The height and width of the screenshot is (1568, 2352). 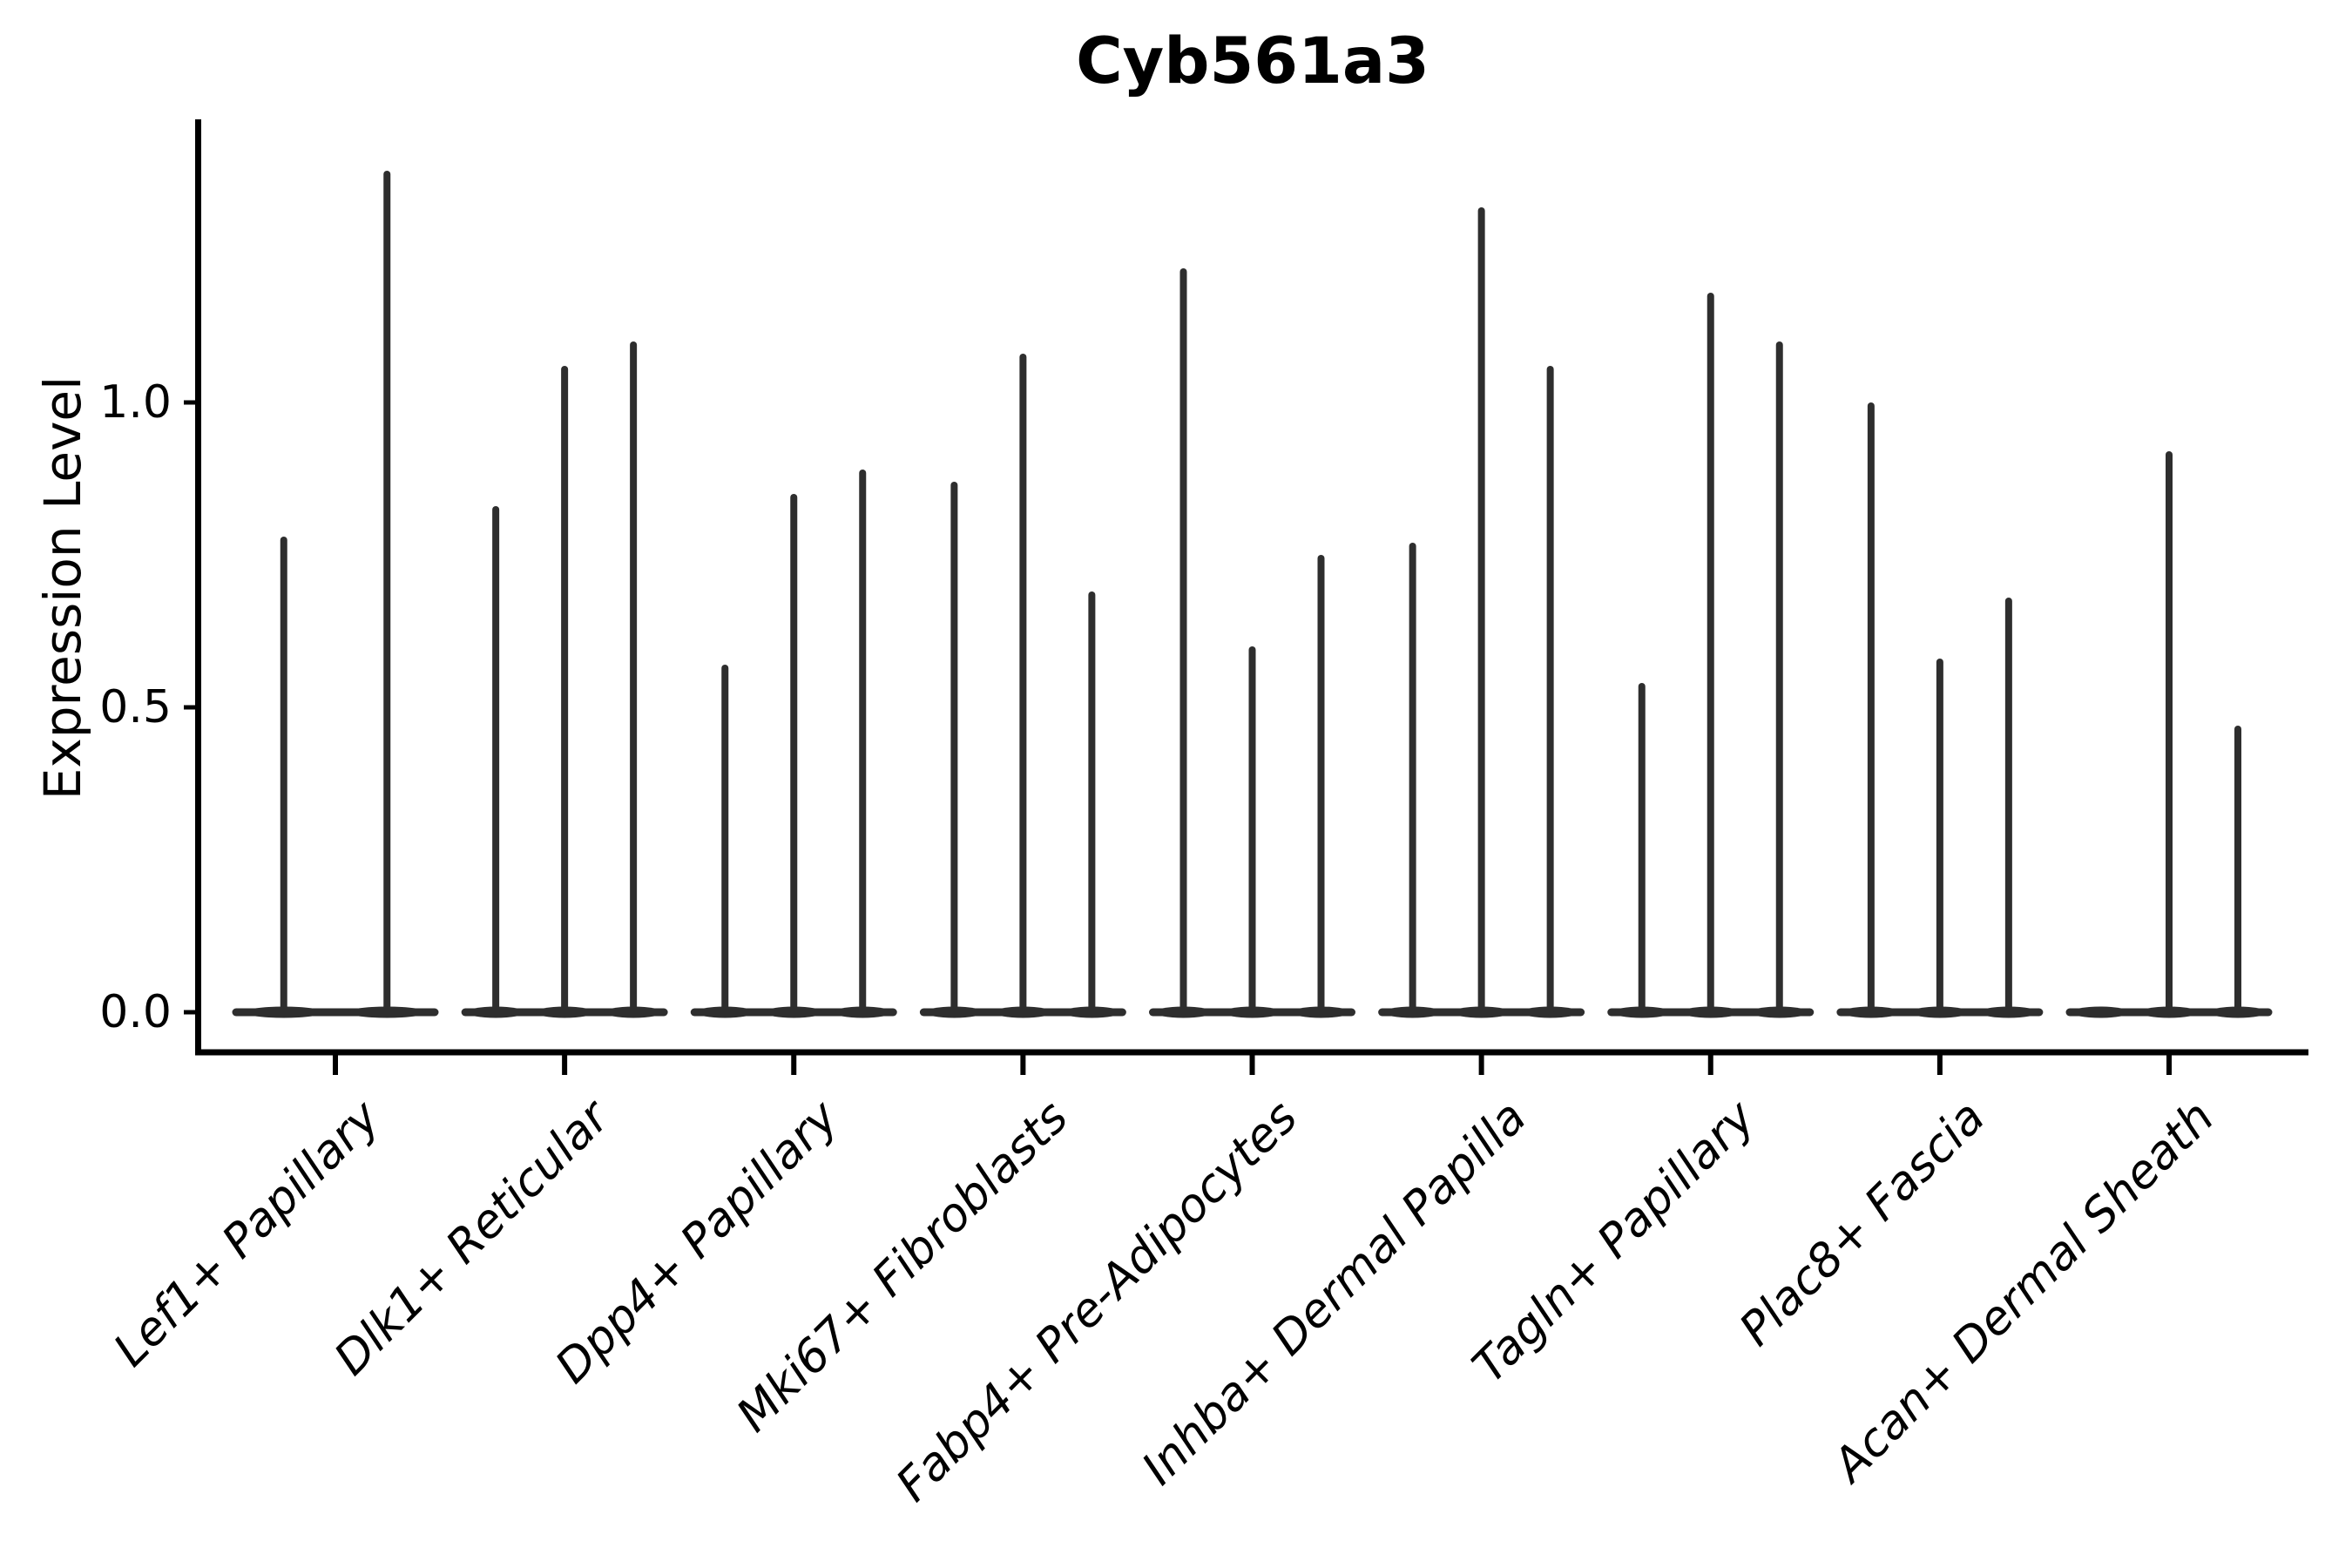 What do you see at coordinates (135, 707) in the screenshot?
I see `y-tick-label: 0.5` at bounding box center [135, 707].